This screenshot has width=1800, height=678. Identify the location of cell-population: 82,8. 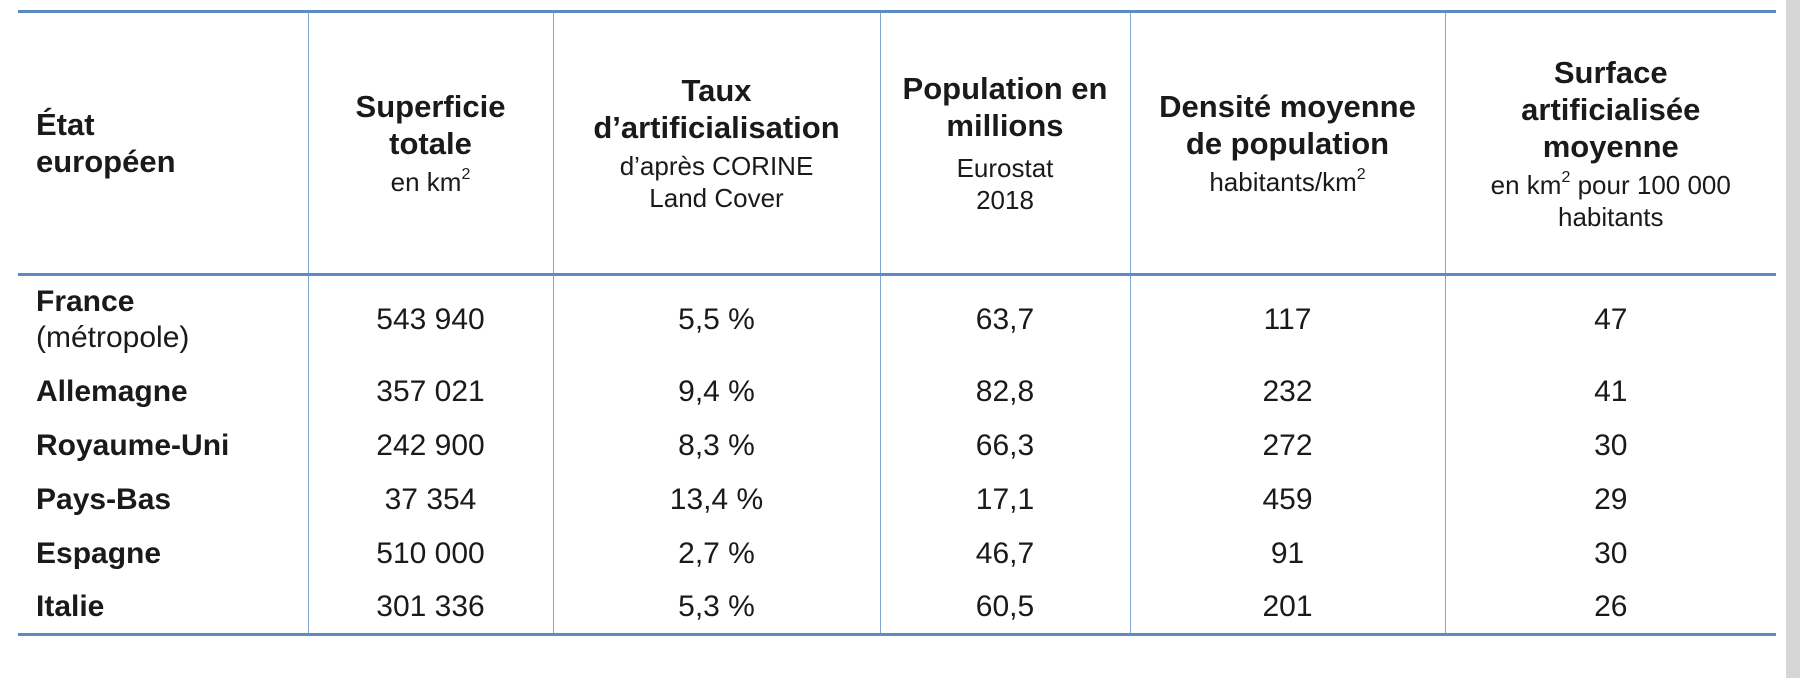
(1005, 391).